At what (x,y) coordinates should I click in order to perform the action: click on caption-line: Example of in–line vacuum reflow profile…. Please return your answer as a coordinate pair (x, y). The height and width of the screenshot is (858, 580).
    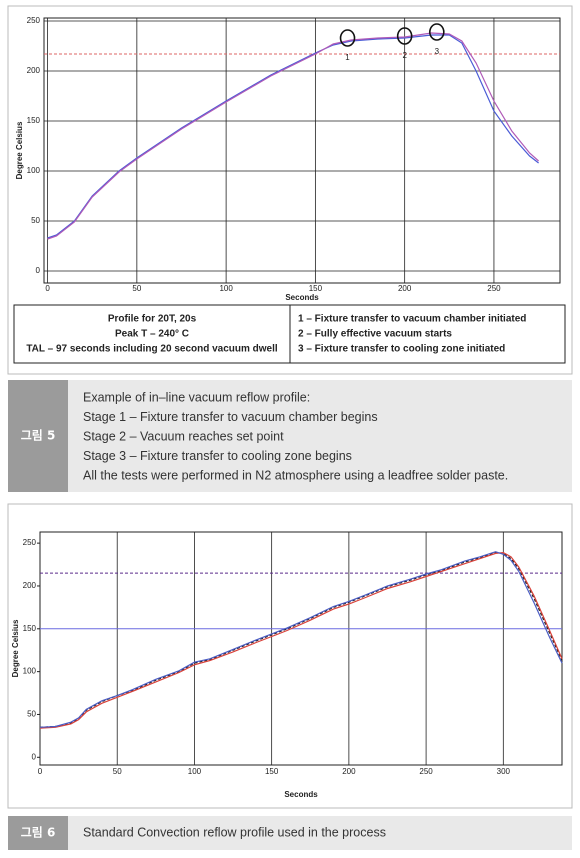
    Looking at the image, I should click on (196, 397).